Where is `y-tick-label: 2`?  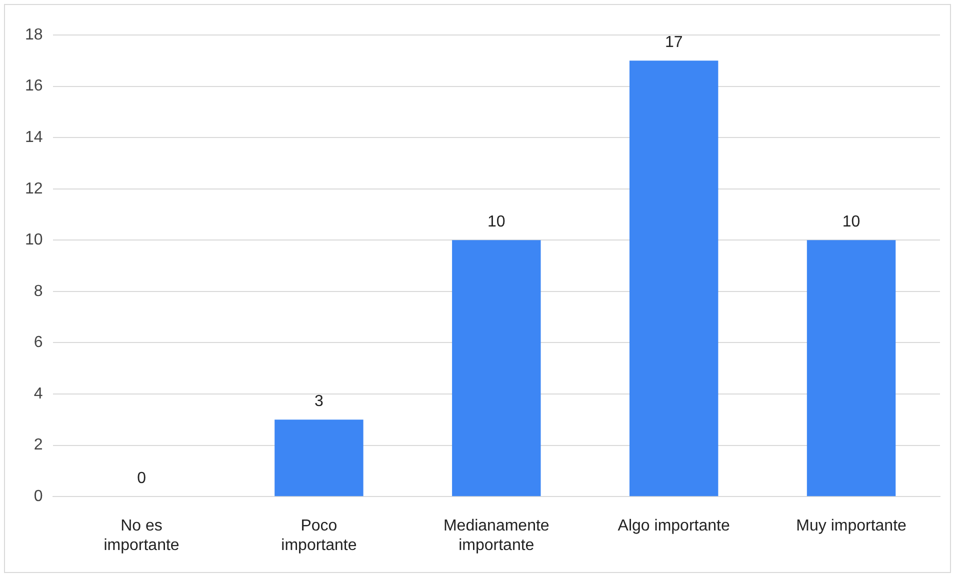 y-tick-label: 2 is located at coordinates (38, 445).